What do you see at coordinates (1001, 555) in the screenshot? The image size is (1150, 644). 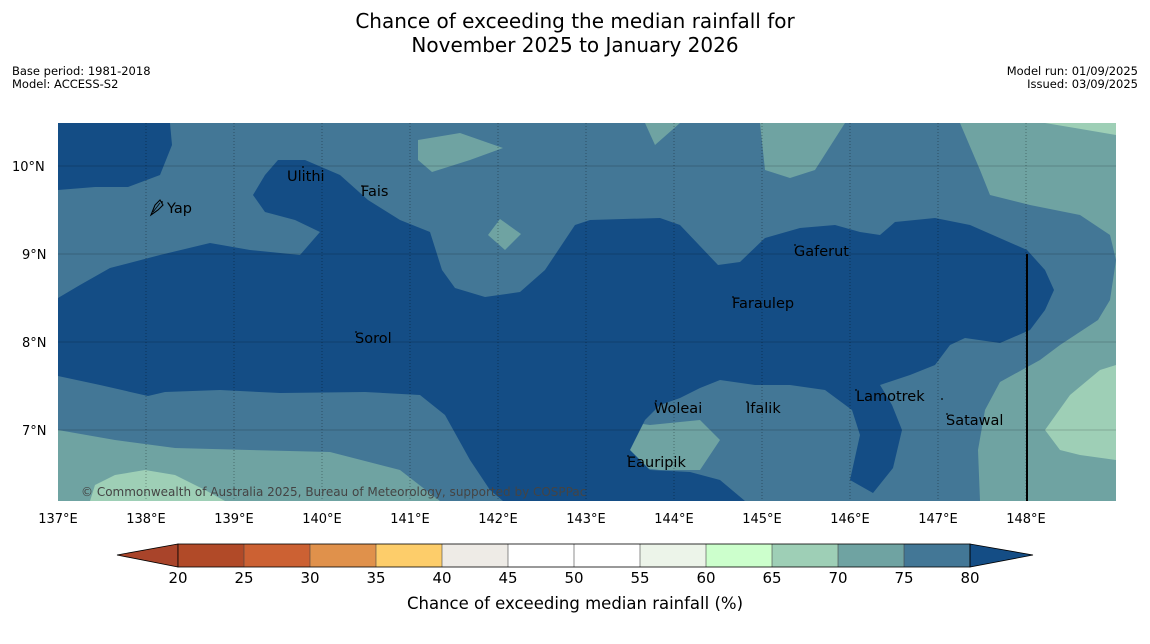 I see `colorbar-high-extension` at bounding box center [1001, 555].